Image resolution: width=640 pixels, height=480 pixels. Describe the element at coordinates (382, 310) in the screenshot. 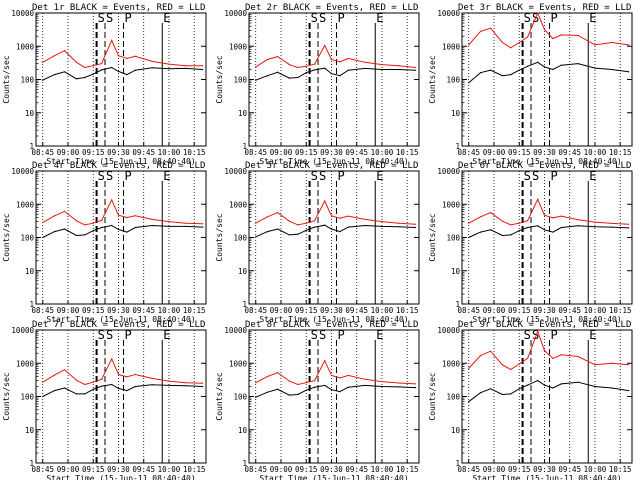

I see `x-tick-label: 10:00` at that location.